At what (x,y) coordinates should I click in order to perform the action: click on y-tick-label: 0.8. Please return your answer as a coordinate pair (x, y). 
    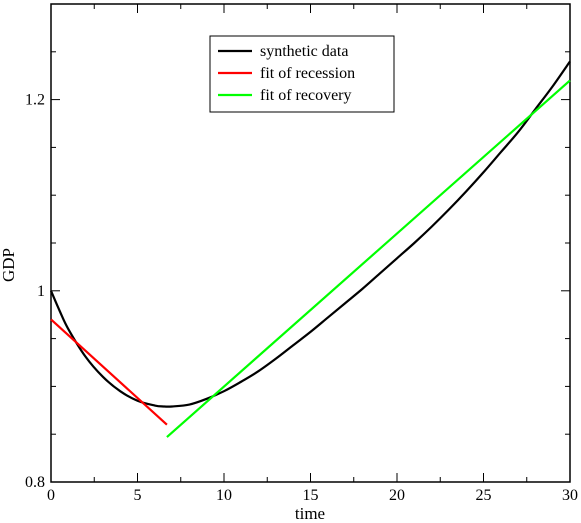
    Looking at the image, I should click on (35, 482).